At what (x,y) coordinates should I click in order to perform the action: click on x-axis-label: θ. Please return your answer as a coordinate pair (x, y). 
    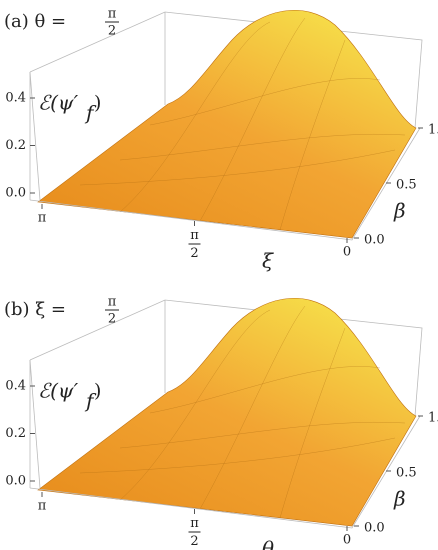
    Looking at the image, I should click on (268, 543).